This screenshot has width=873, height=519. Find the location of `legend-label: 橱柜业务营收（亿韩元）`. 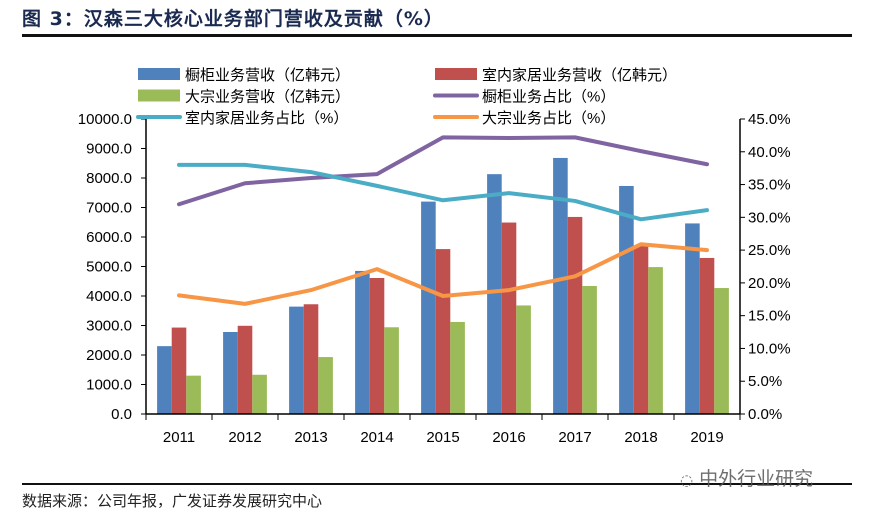

legend-label: 橱柜业务营收（亿韩元） is located at coordinates (267, 75).